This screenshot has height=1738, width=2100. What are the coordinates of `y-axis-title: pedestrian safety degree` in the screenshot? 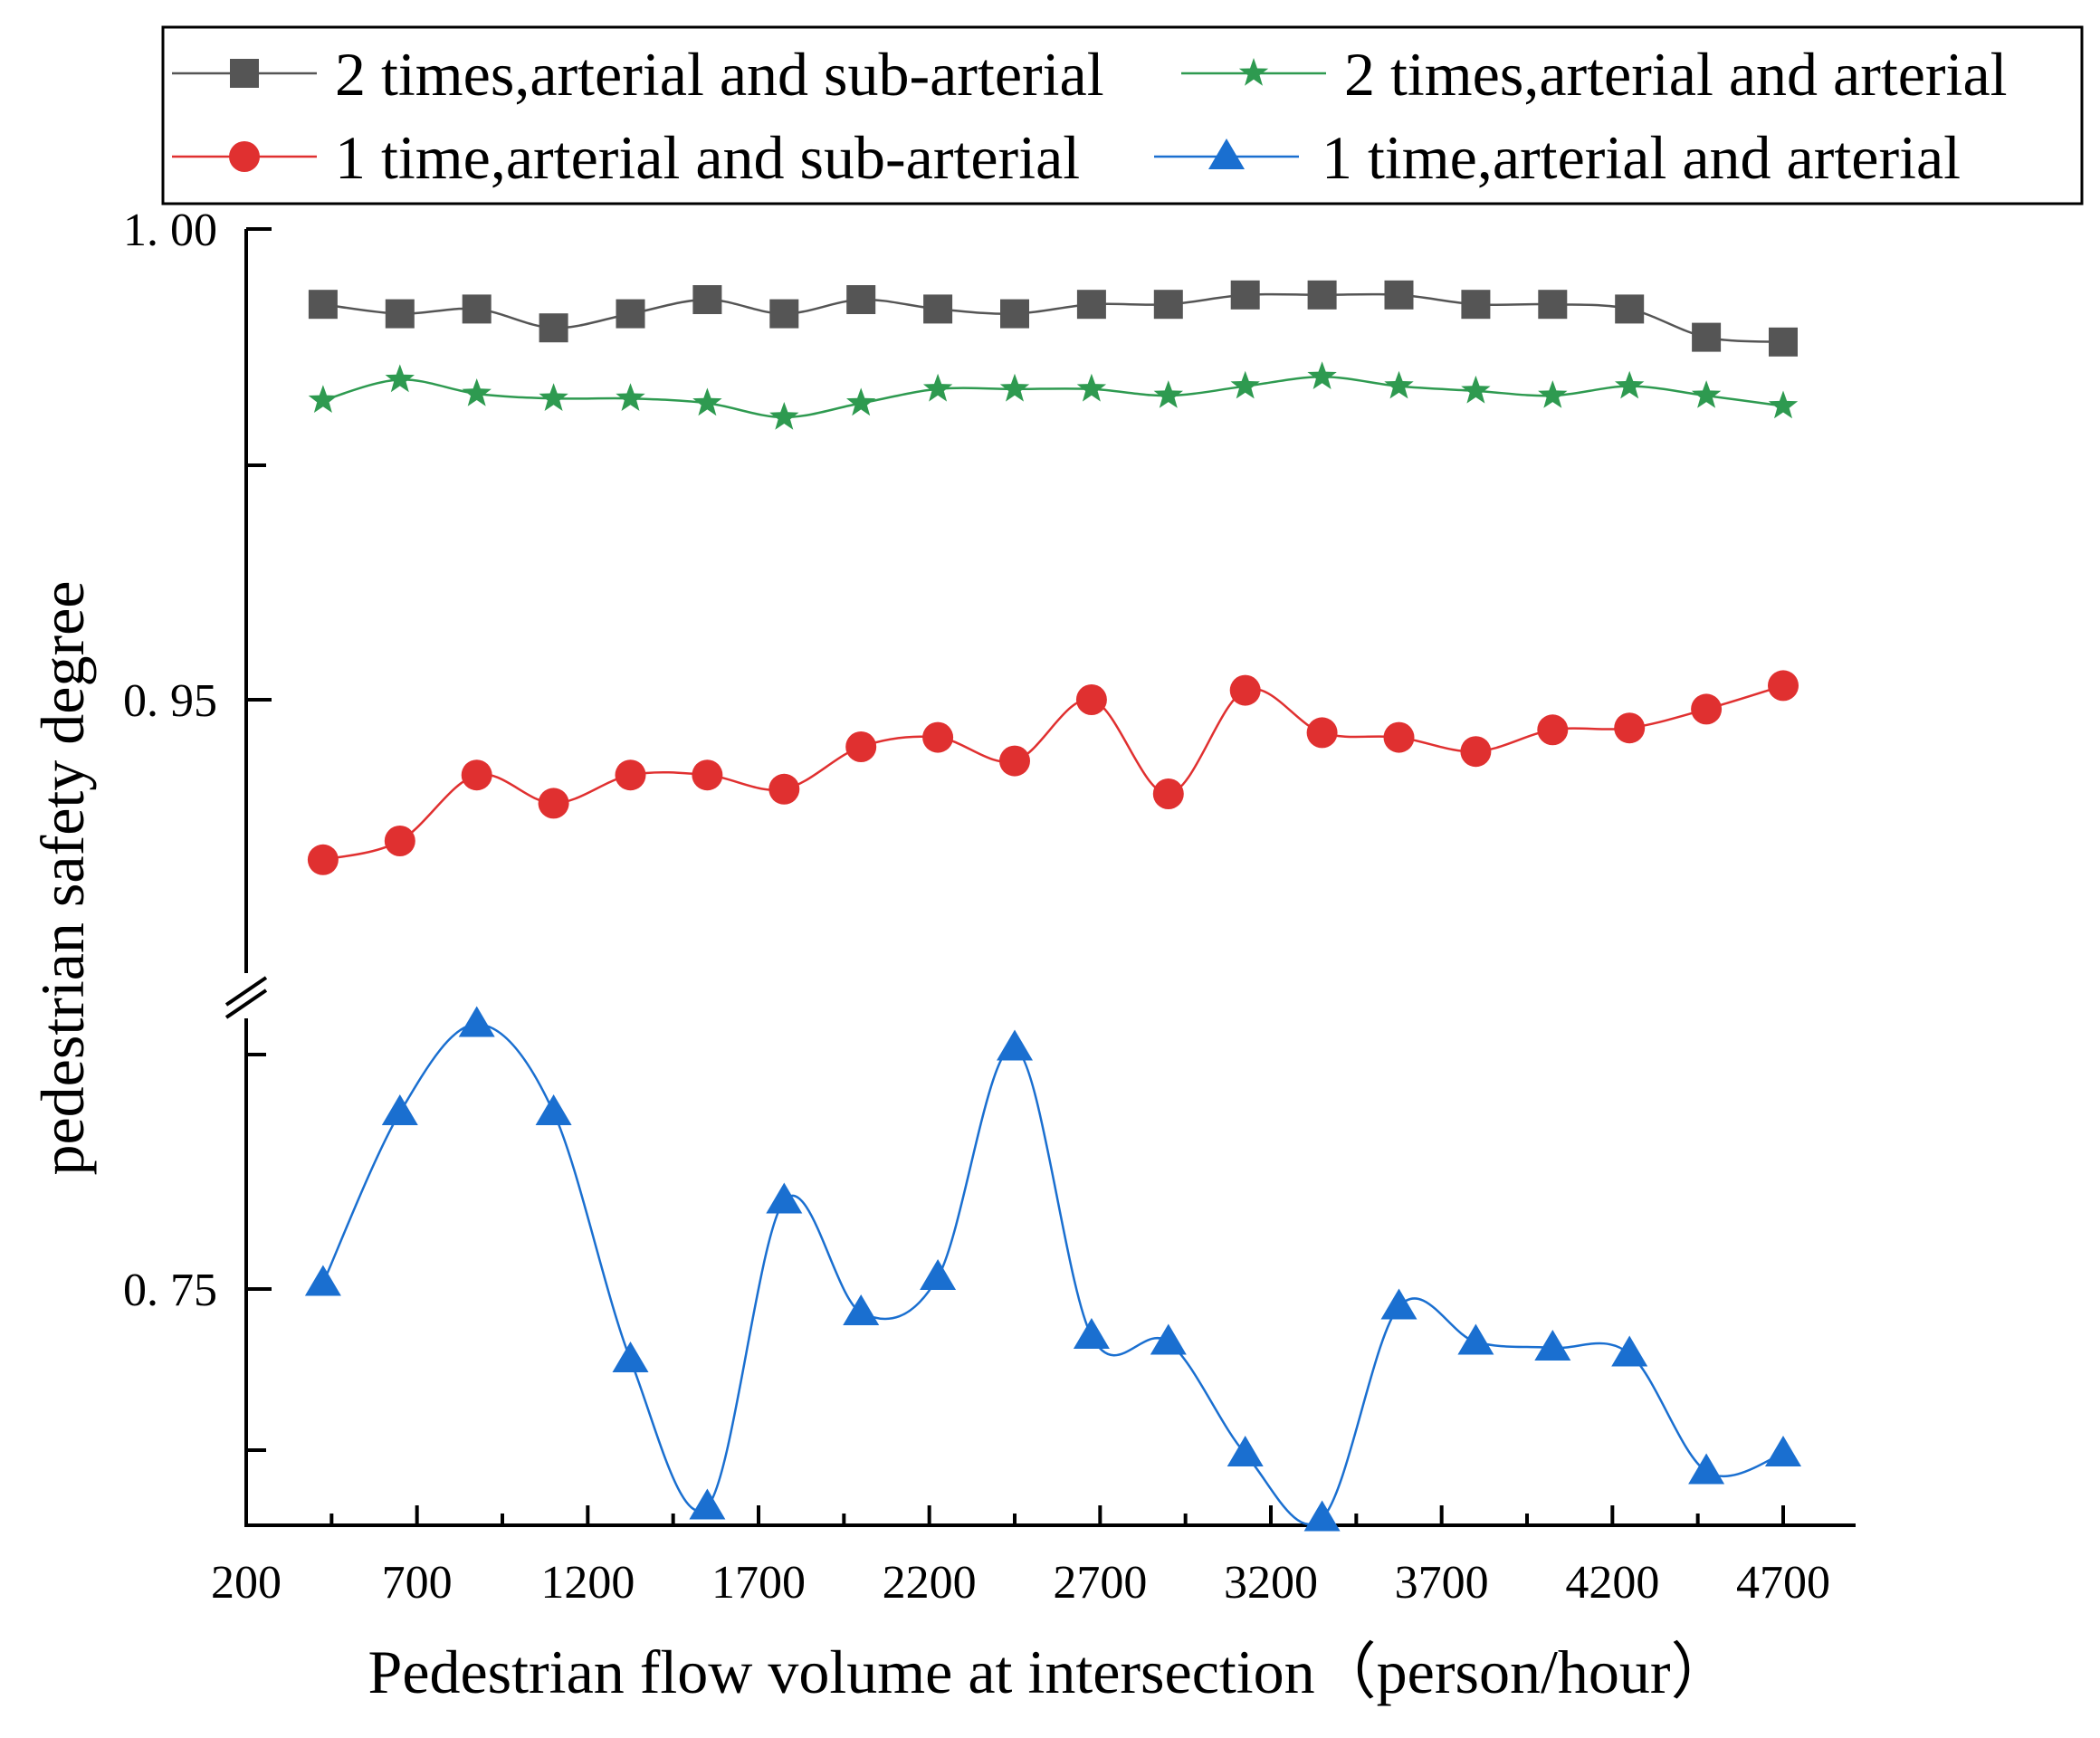 It's located at (62, 878).